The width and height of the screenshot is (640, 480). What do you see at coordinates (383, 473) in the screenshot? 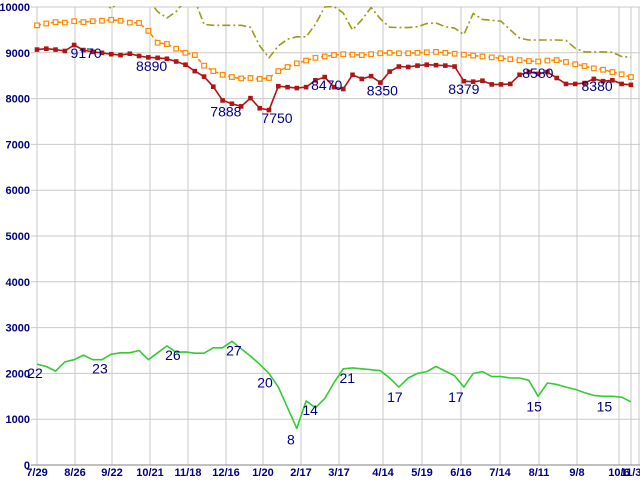
I see `x-tick-label-4/14: 4/14` at bounding box center [383, 473].